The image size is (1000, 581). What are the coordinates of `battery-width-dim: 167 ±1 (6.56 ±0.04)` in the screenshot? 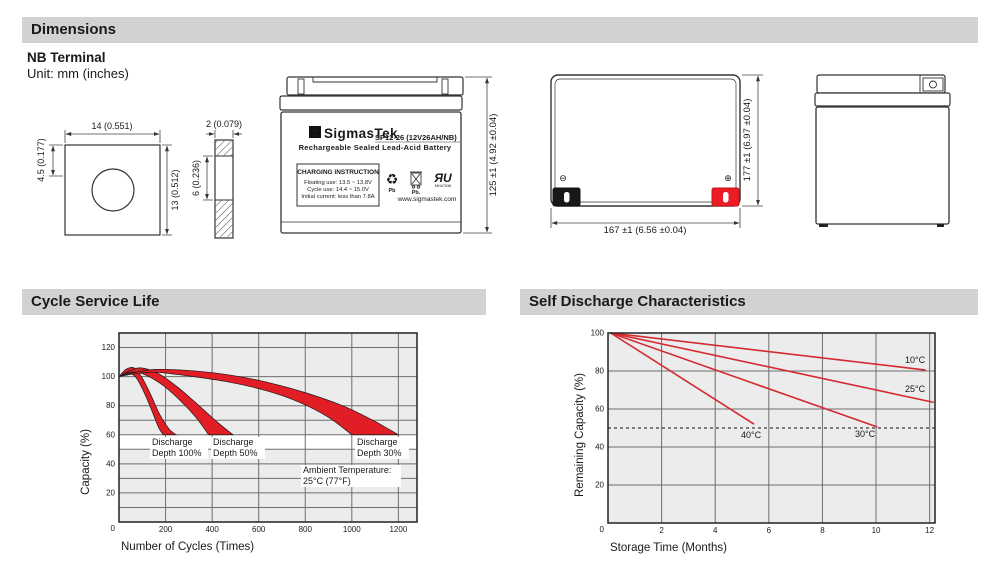 It's located at (645, 230).